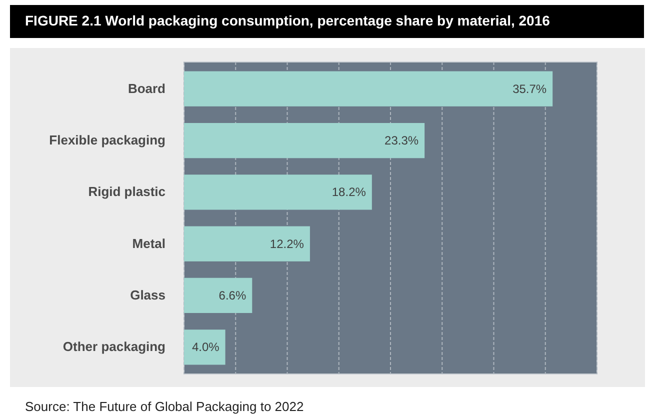 Image resolution: width=660 pixels, height=420 pixels. I want to click on chart-title: FIGURE 2.1 World packaging consumption, percentage share by material, 2016, so click(287, 20).